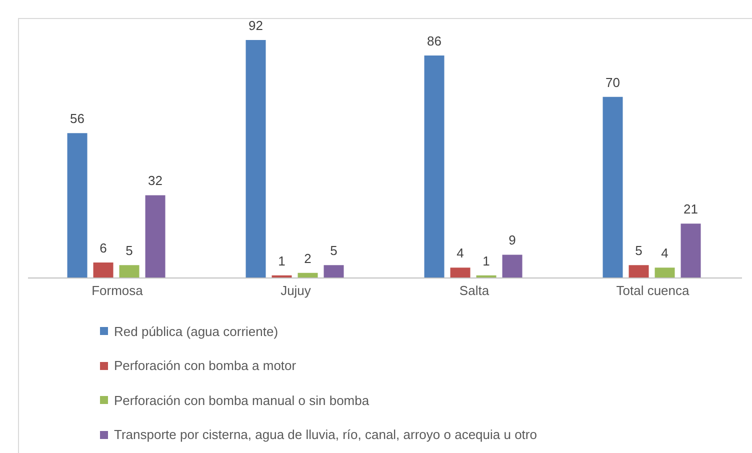 The height and width of the screenshot is (453, 752). I want to click on x-tick-label: Salta, so click(474, 290).